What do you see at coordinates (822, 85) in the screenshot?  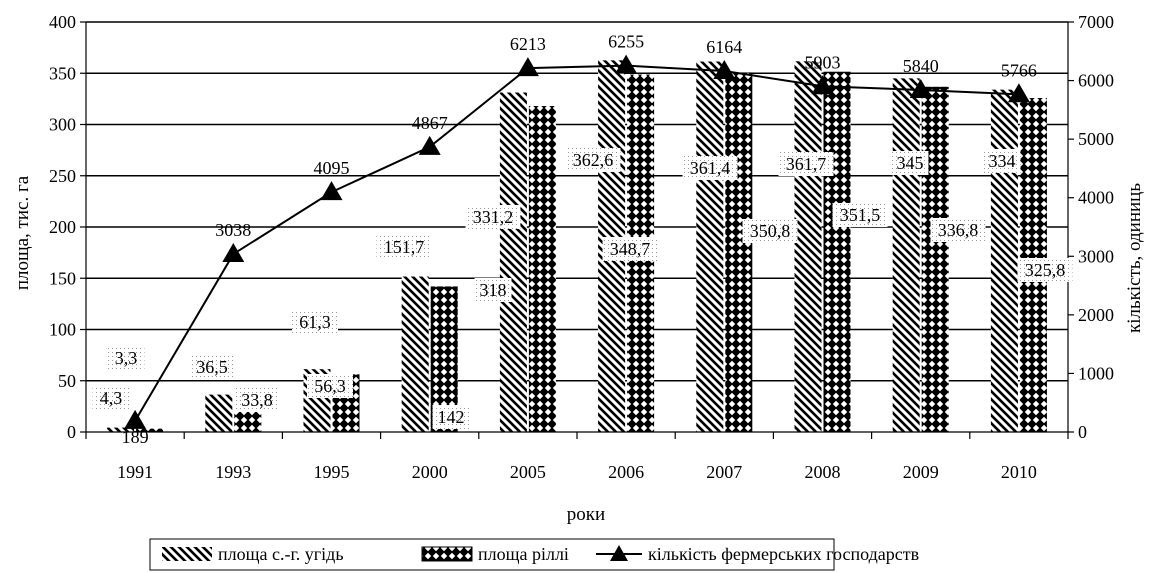 I see `marker-farms-2008` at bounding box center [822, 85].